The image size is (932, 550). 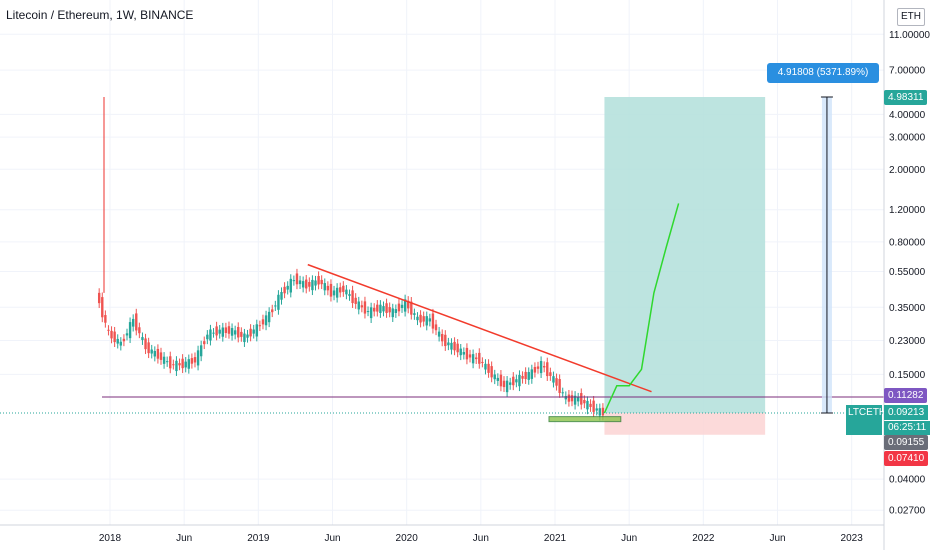 What do you see at coordinates (906, 412) in the screenshot?
I see `last-price-label: 0.09213` at bounding box center [906, 412].